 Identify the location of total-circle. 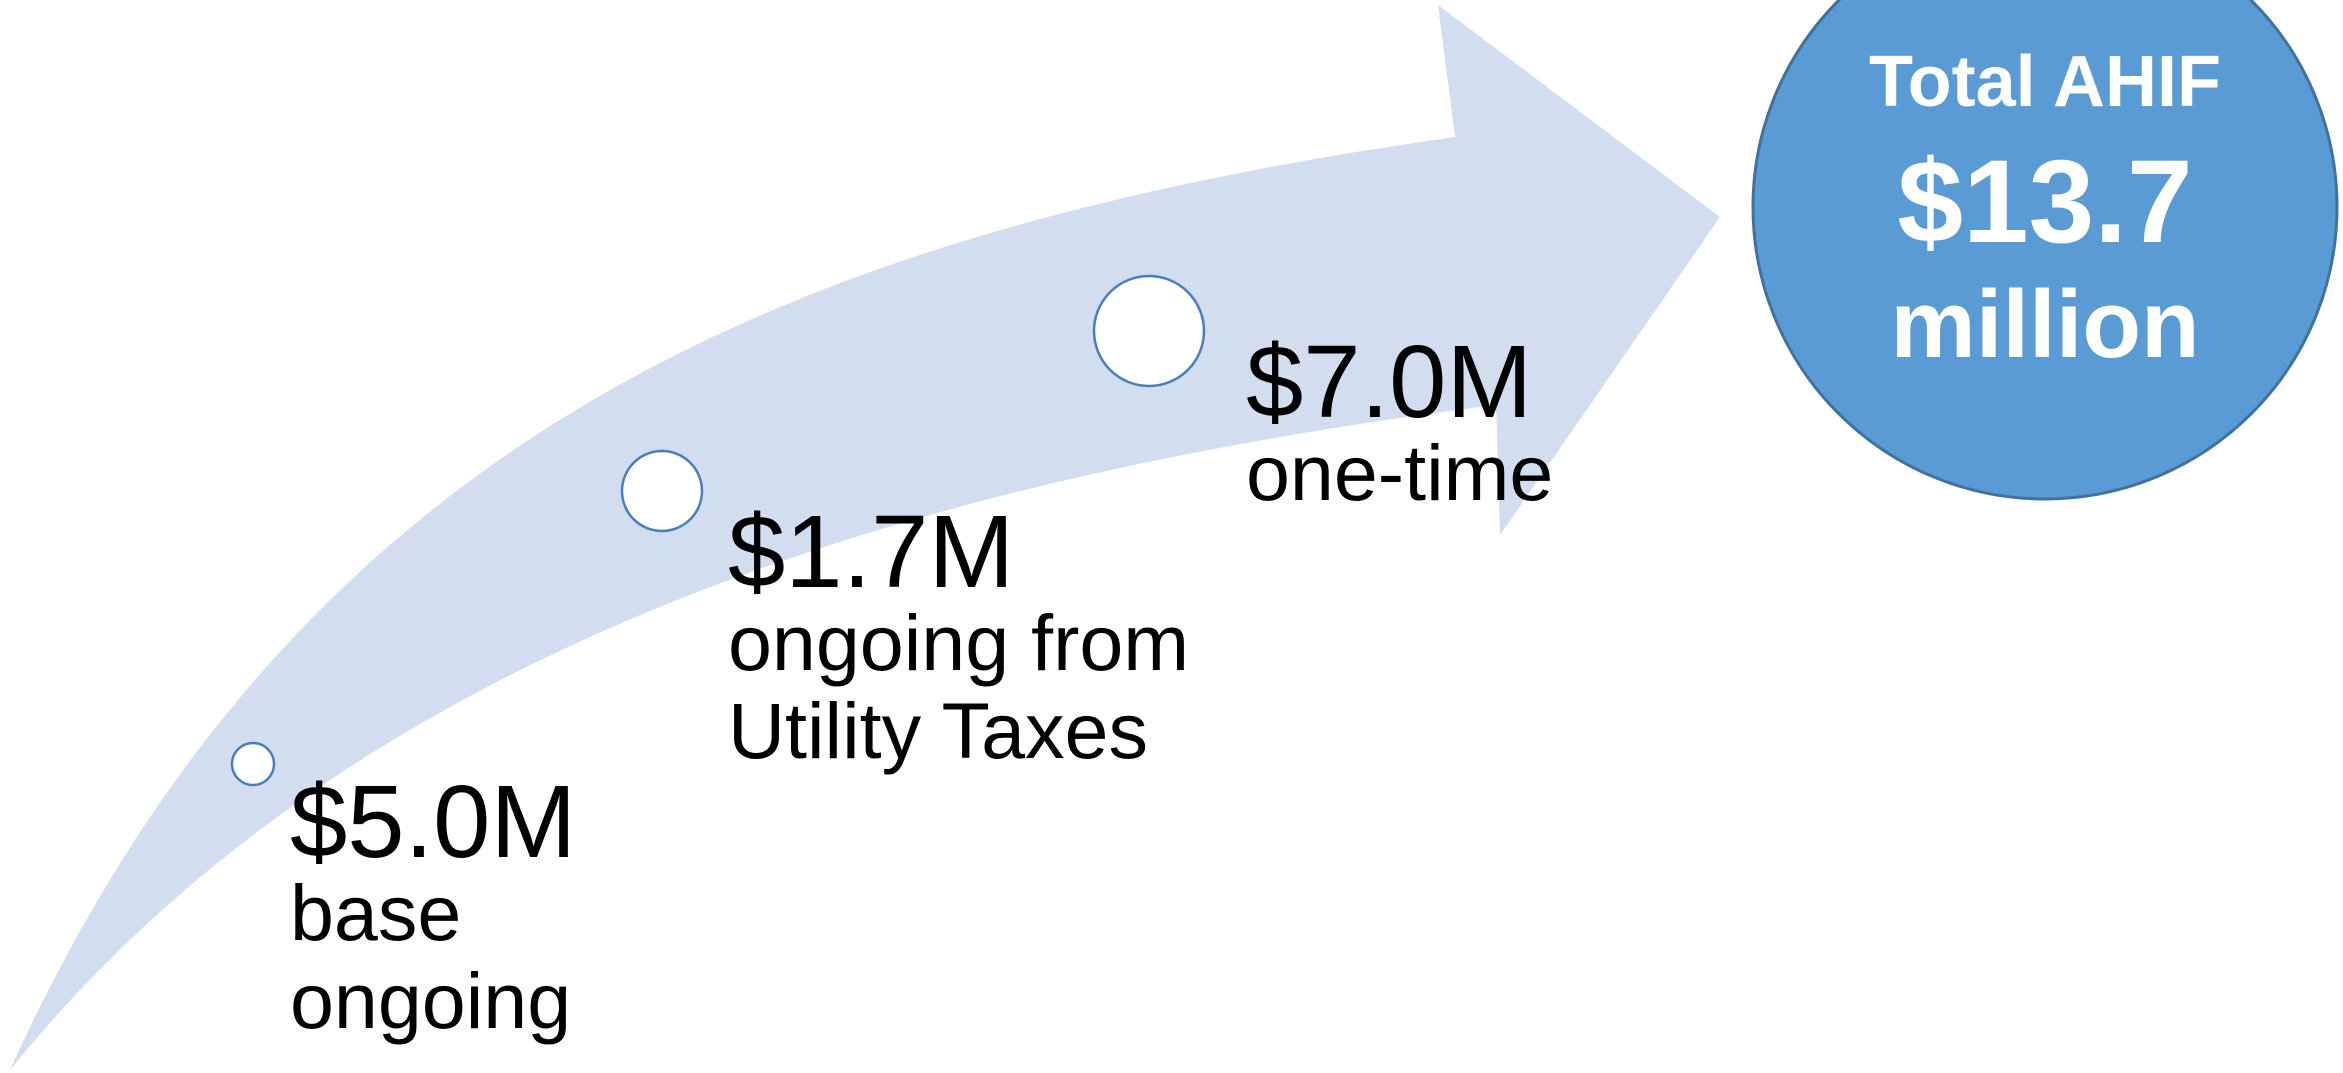
(2045, 250).